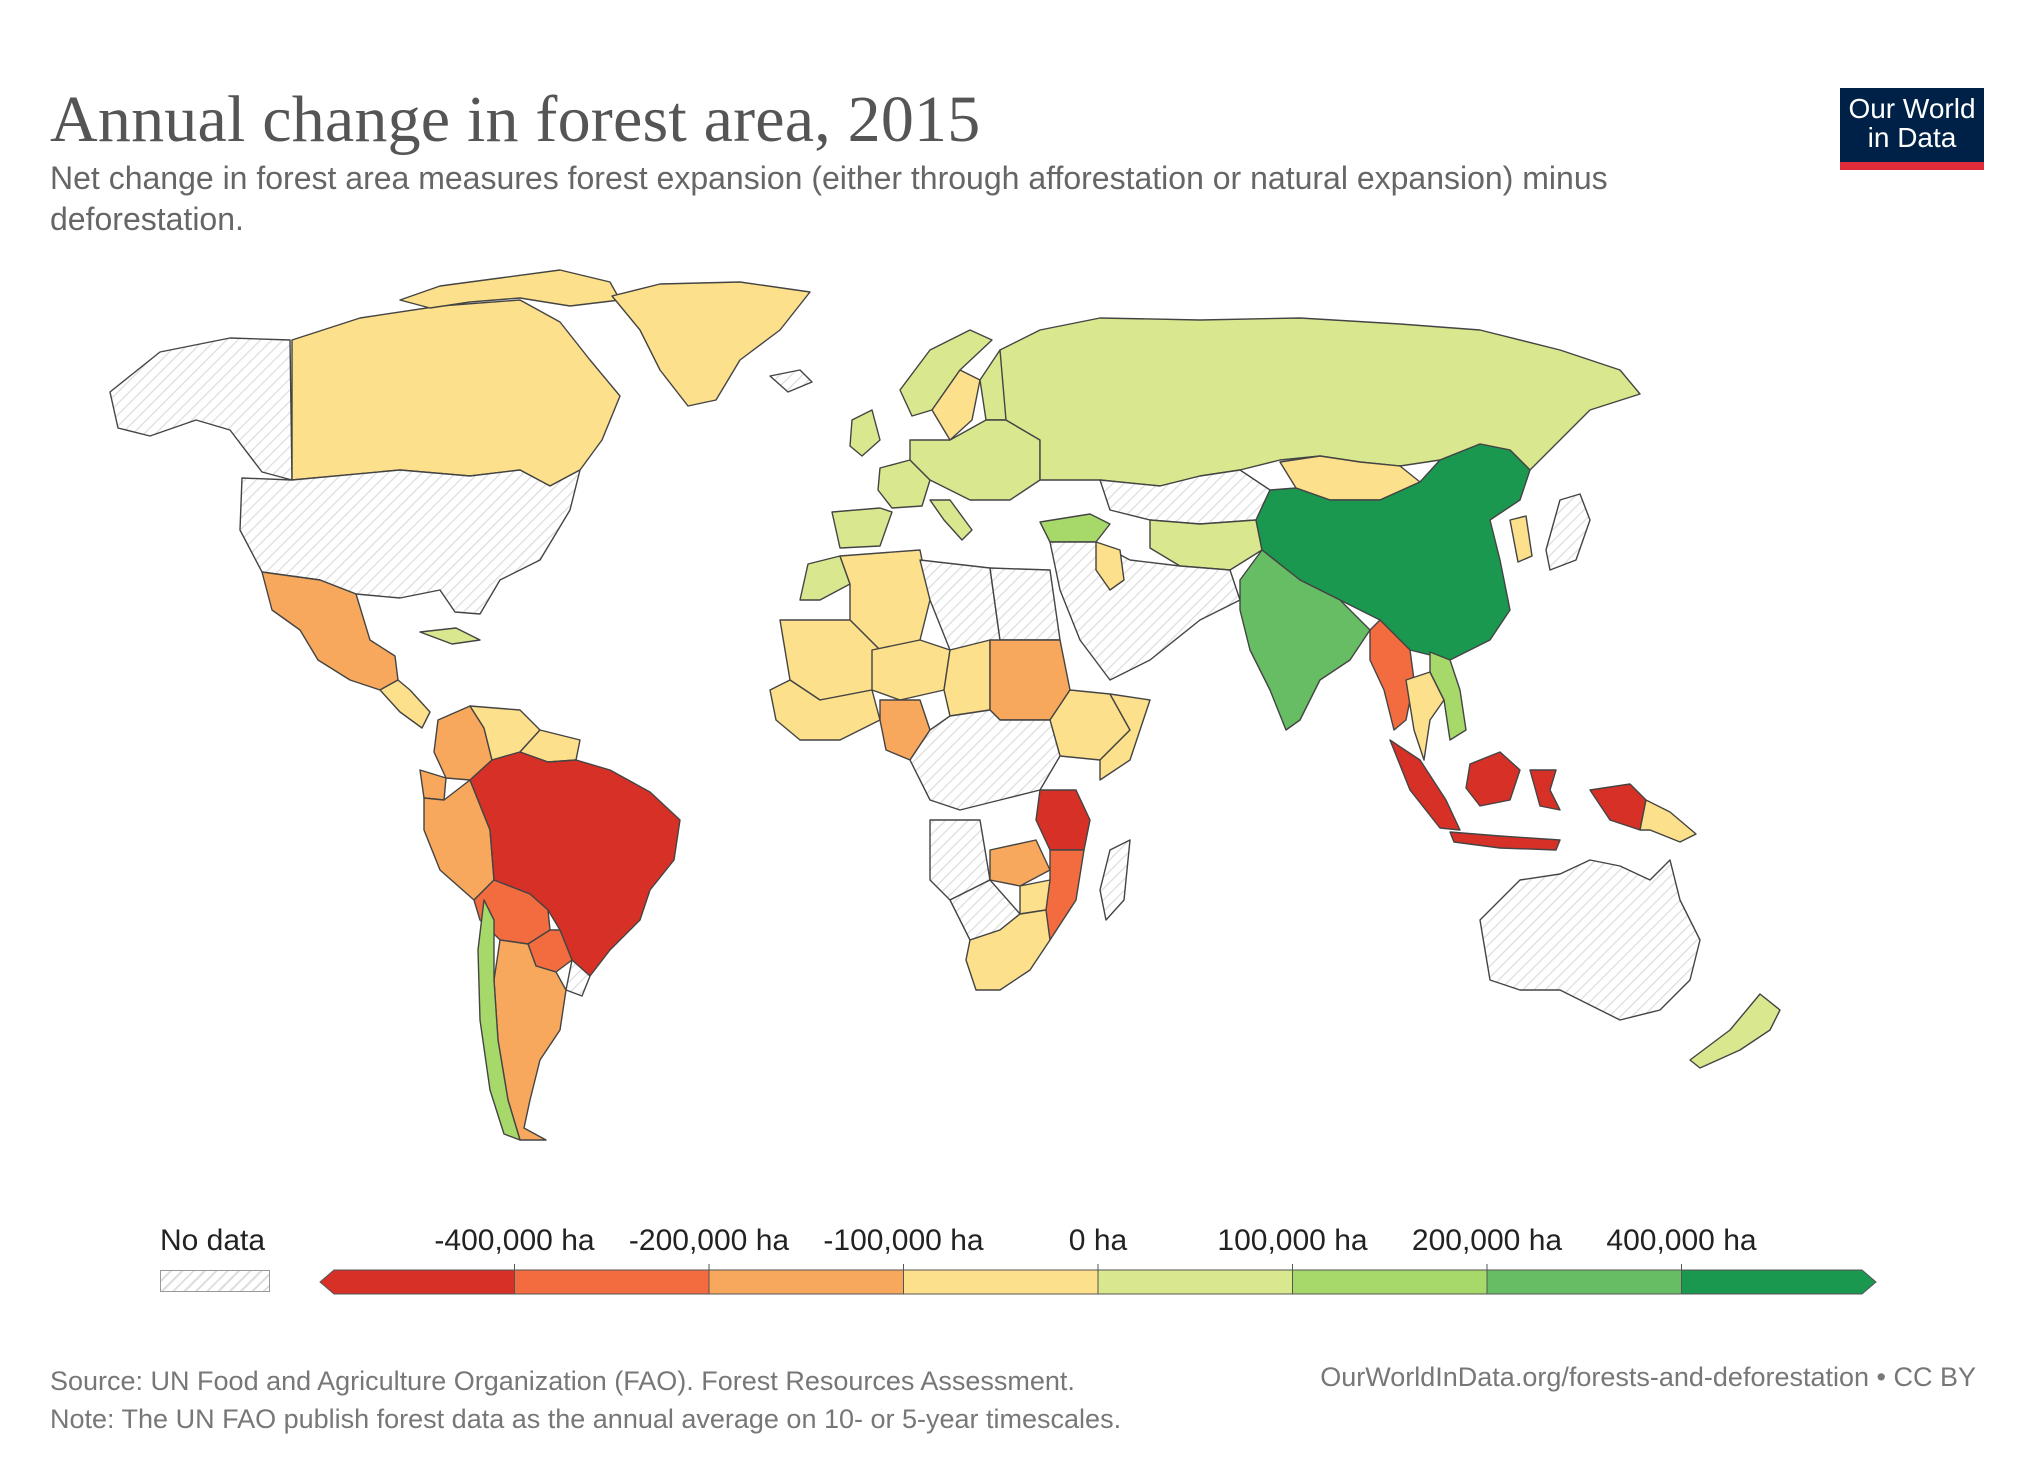 This screenshot has width=2026, height=1464. What do you see at coordinates (1110, 566) in the screenshot?
I see `country-iraq` at bounding box center [1110, 566].